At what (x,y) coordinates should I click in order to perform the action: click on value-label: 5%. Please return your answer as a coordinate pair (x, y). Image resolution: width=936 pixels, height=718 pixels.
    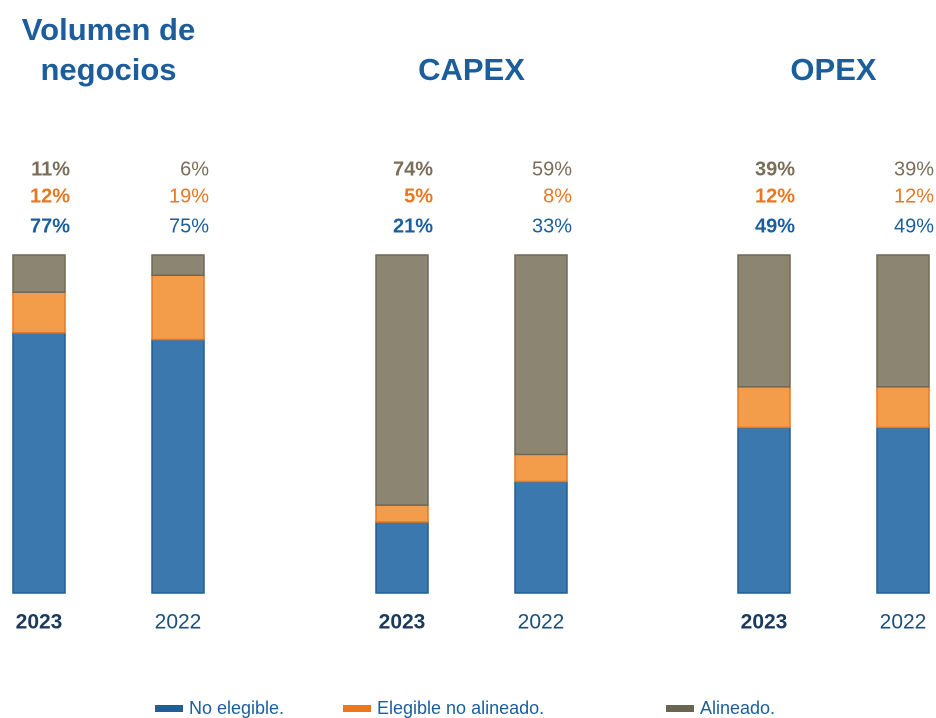
    Looking at the image, I should click on (418, 196).